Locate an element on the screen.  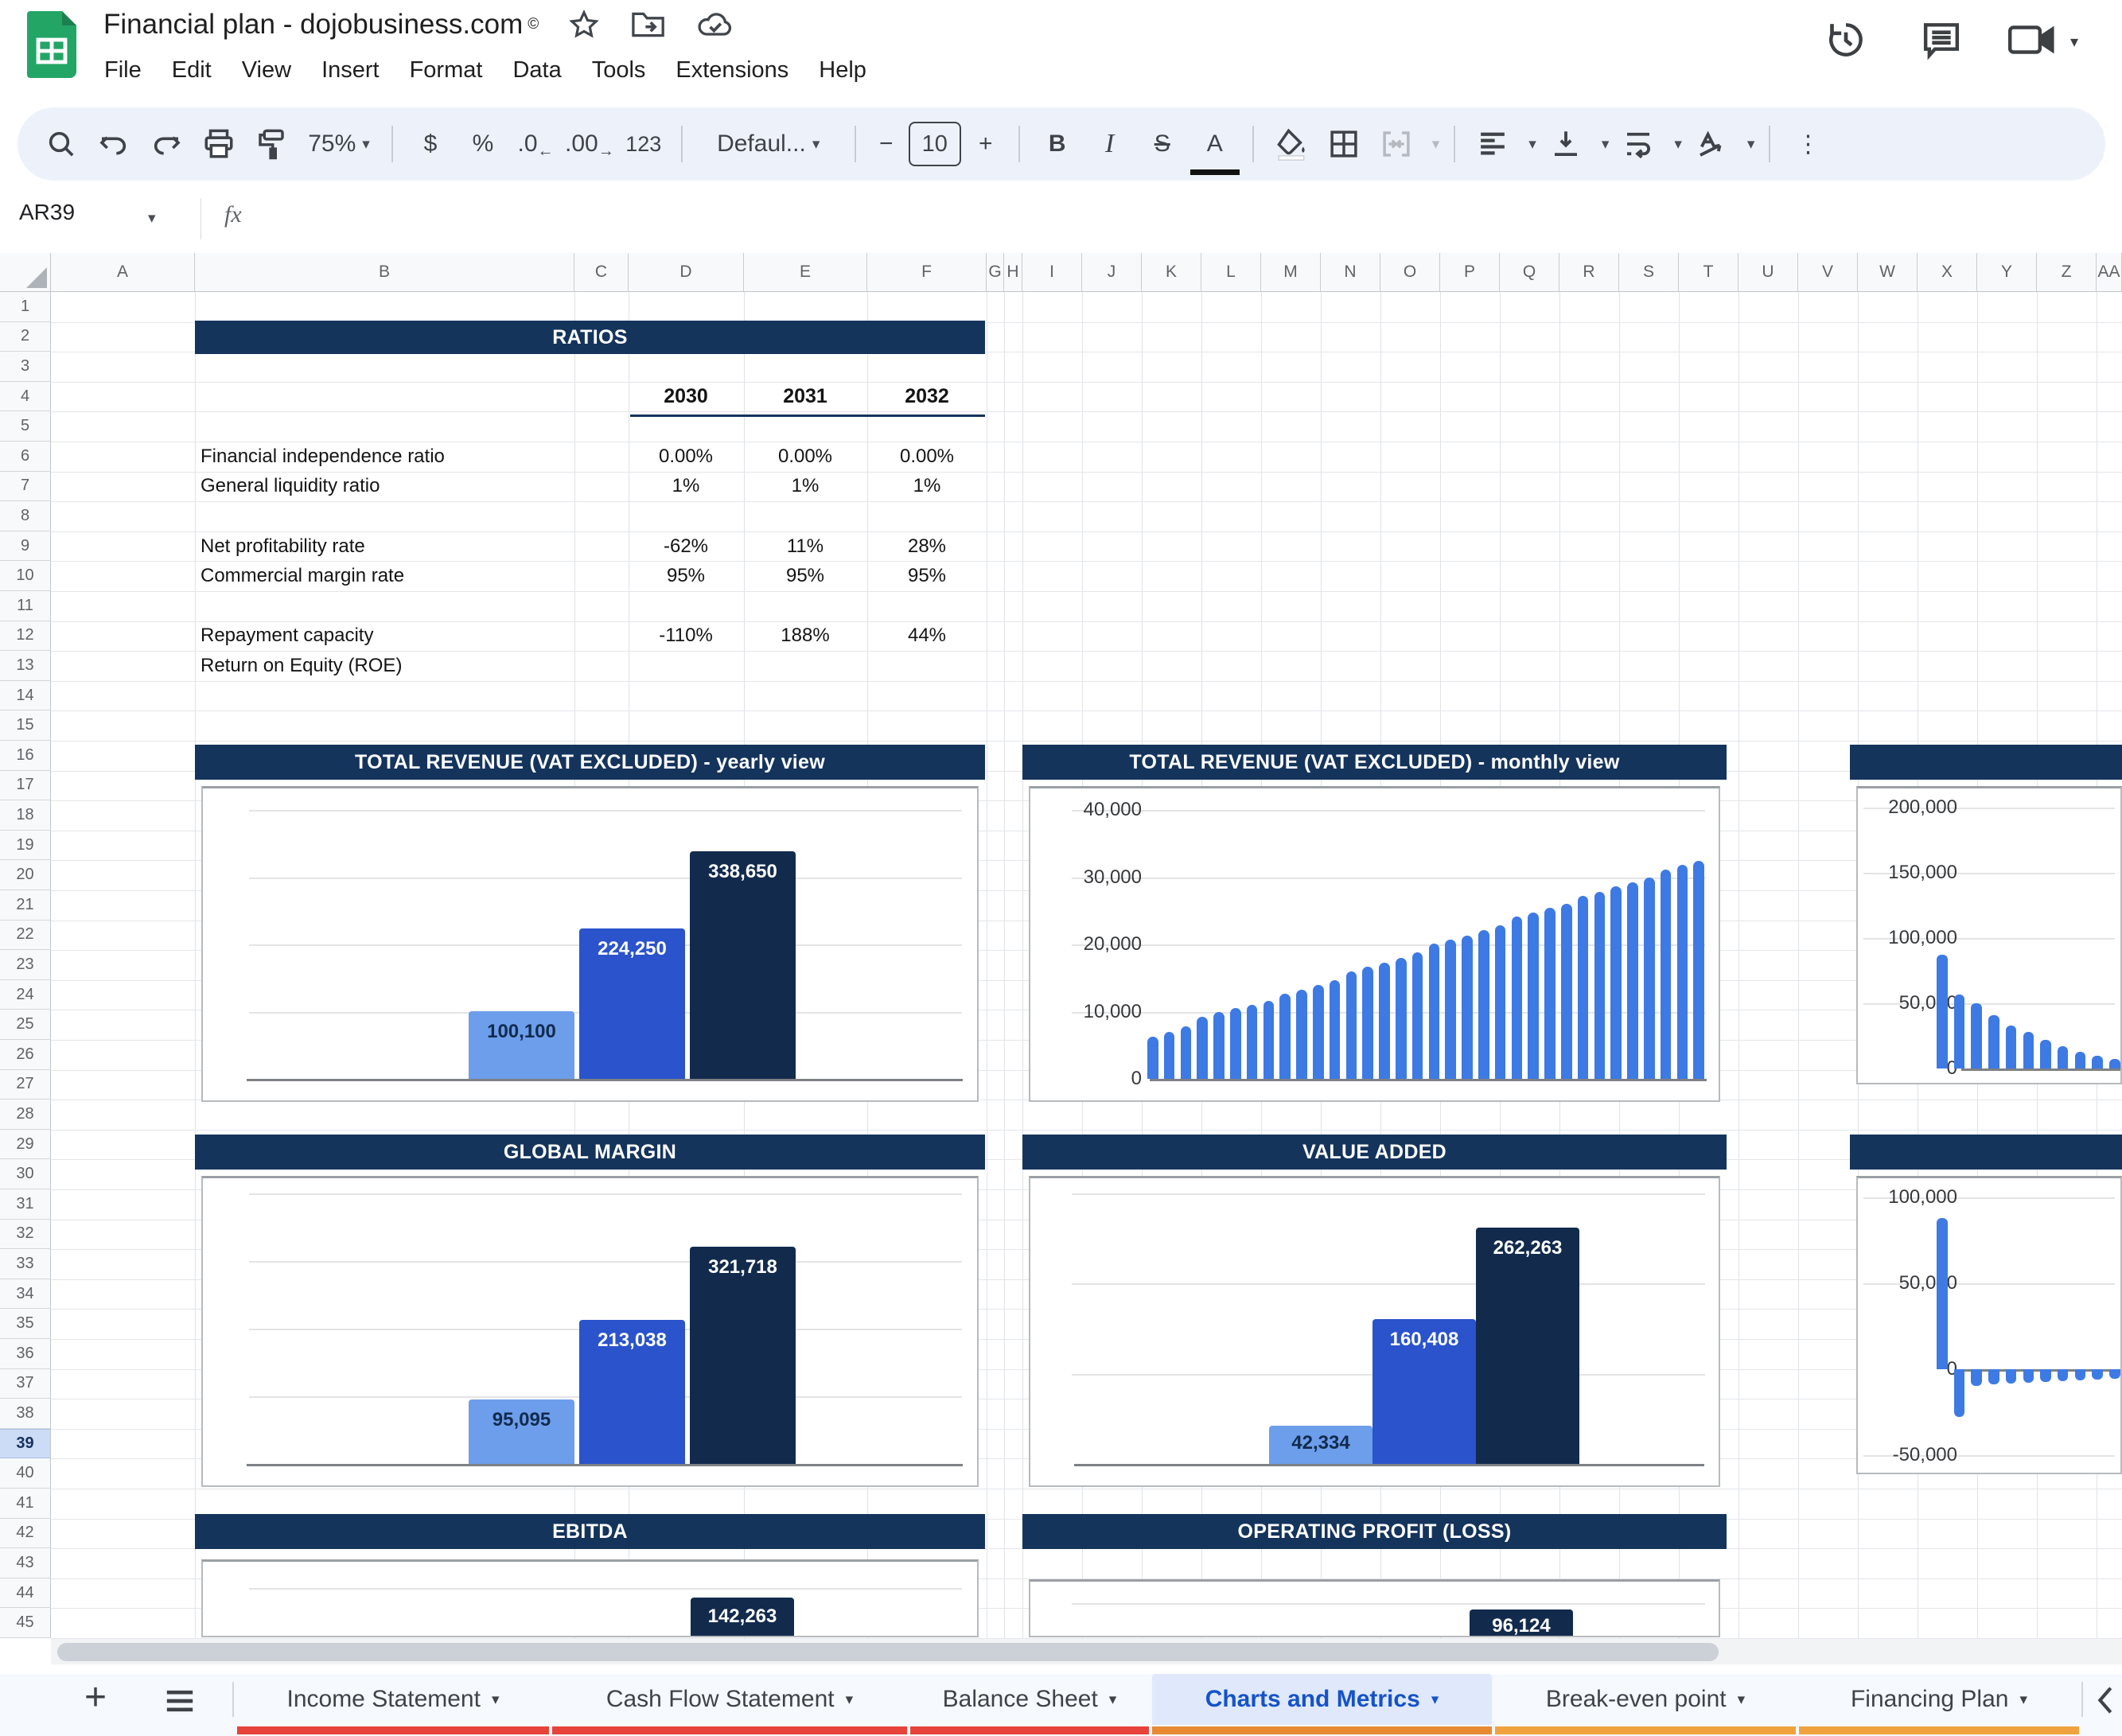
chart-ebitda: 142,263 is located at coordinates (590, 1598).